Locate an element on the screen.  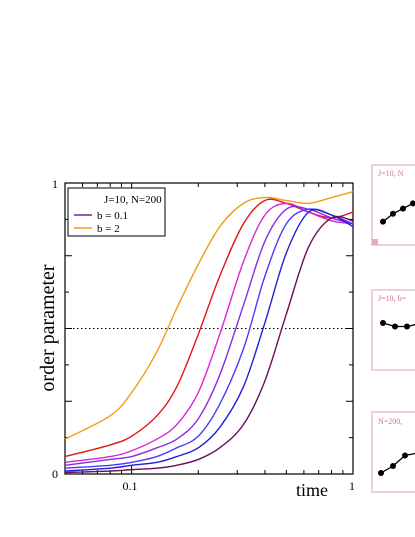
legend-label-b-0-1: b = 0.1 is located at coordinates (112, 216).